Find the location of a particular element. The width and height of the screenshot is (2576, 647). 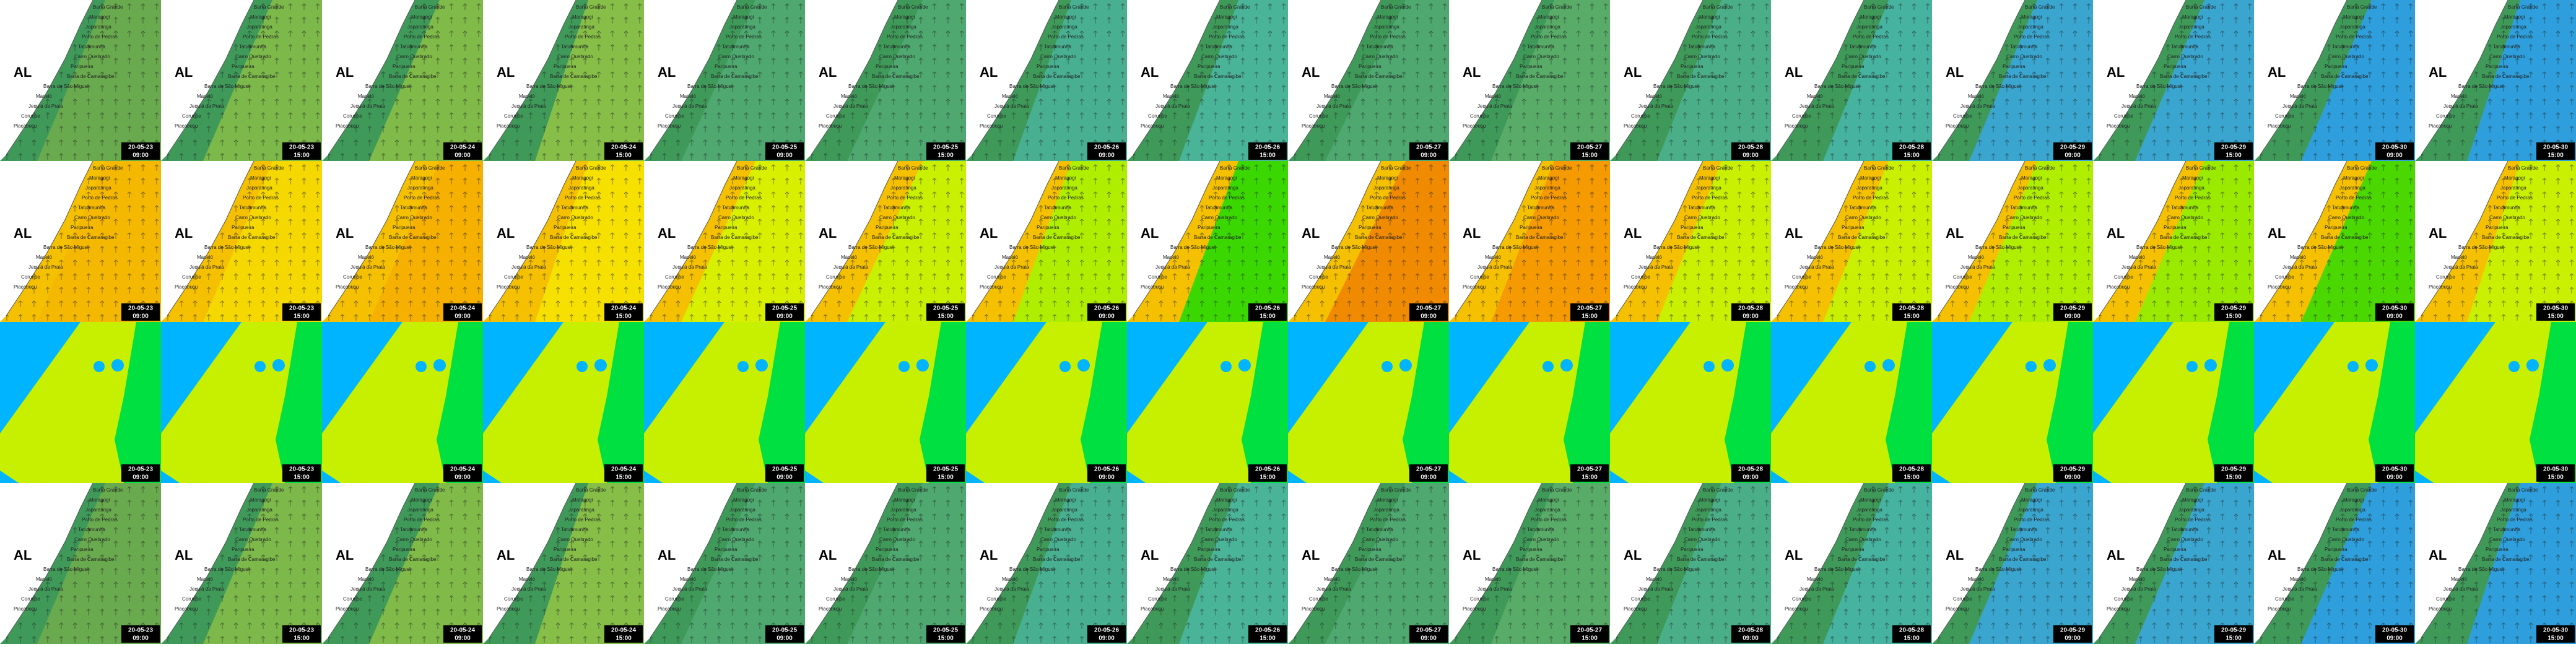

frame-date: 20-05-29 is located at coordinates (2233, 308).